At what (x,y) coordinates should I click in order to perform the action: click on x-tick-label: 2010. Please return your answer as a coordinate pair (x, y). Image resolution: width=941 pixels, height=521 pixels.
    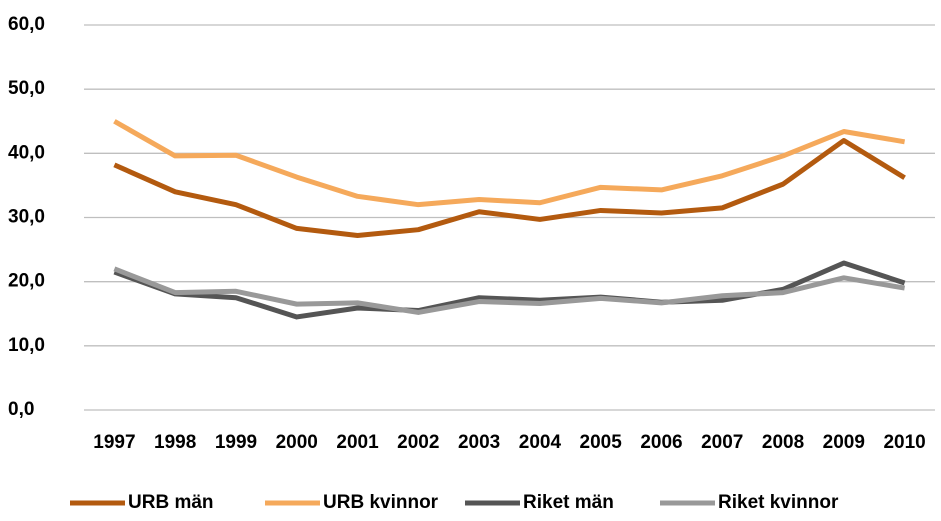
    Looking at the image, I should click on (904, 442).